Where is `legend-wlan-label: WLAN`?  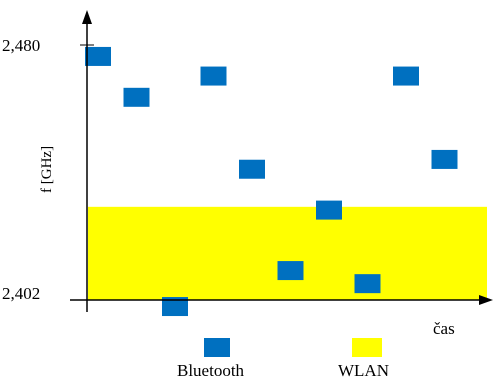
legend-wlan-label: WLAN is located at coordinates (363, 370).